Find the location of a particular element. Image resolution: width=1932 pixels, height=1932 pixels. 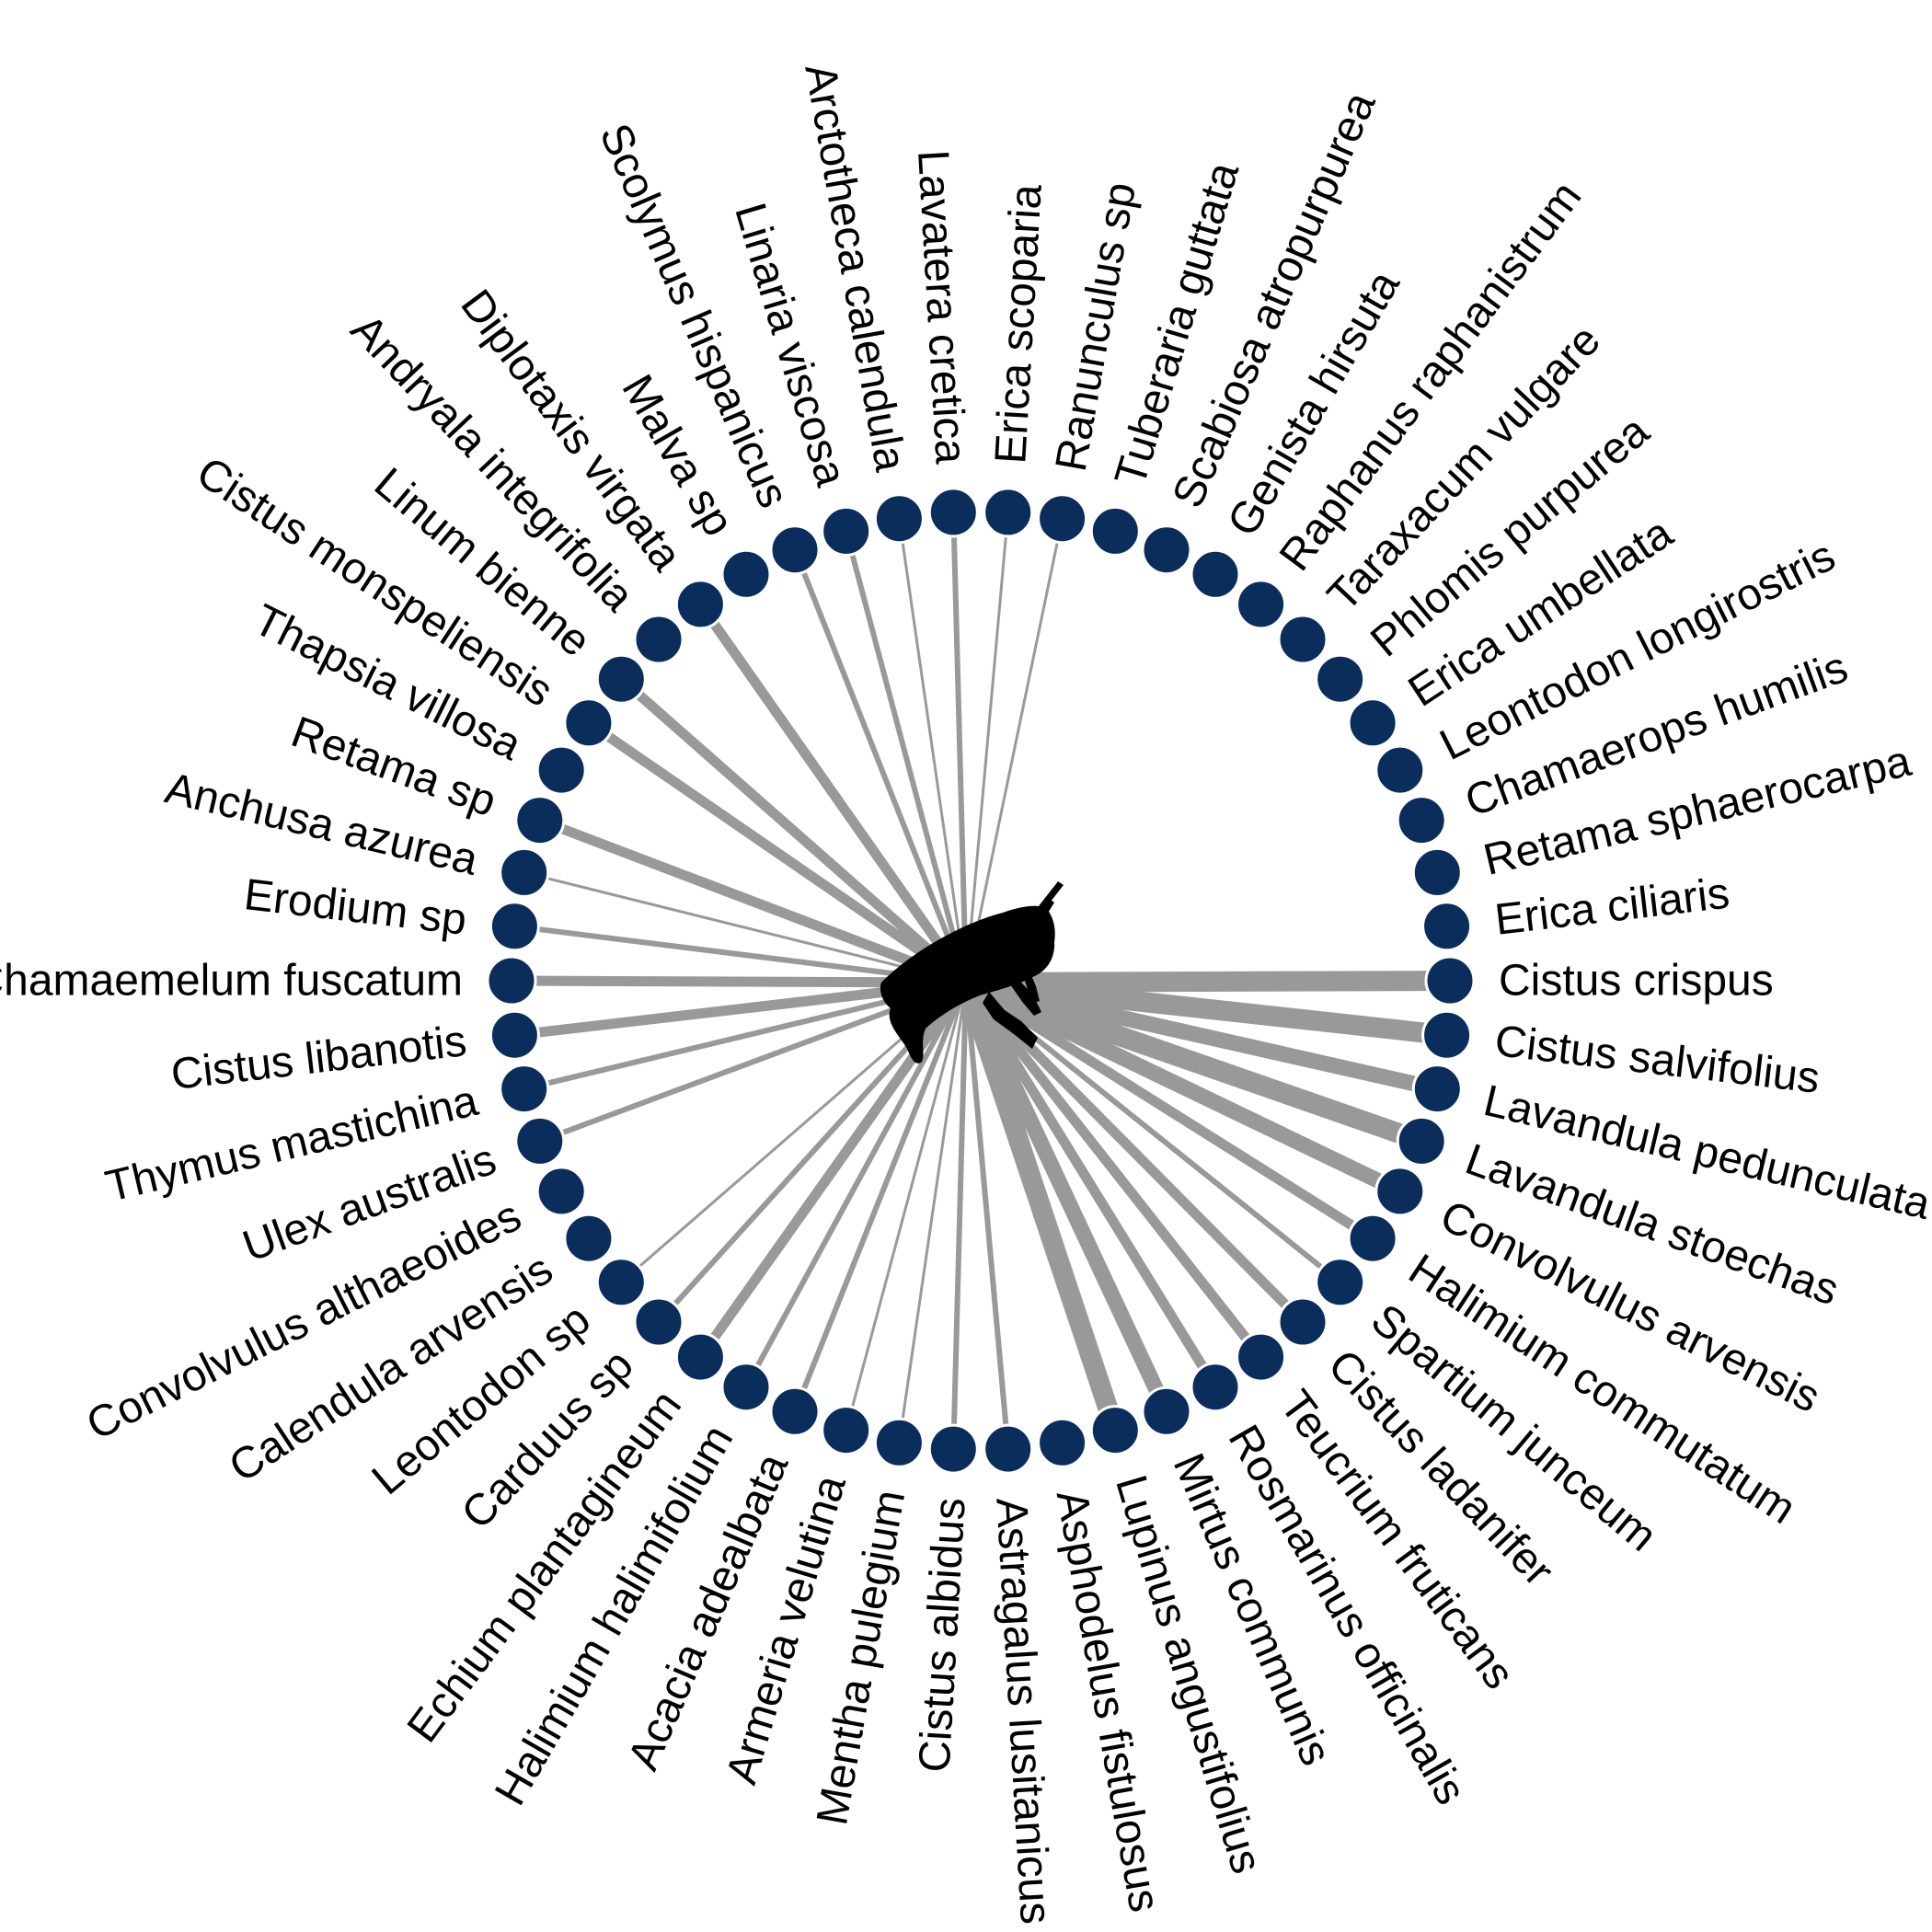

plant-label: Astragalus lusitanicus is located at coordinates (1023, 1711).